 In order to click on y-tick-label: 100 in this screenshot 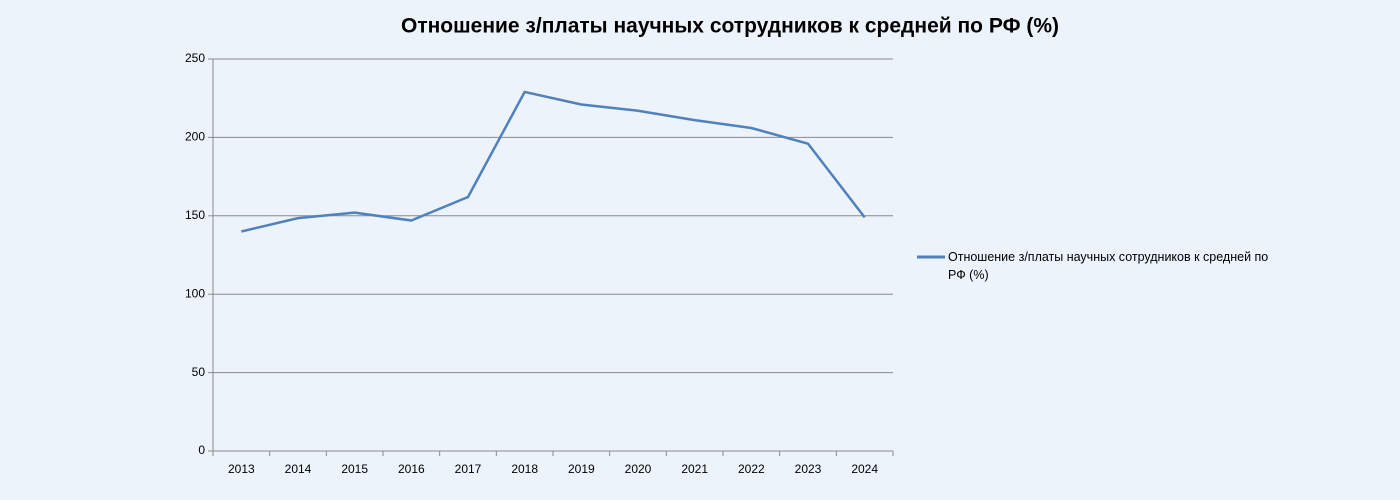, I will do `click(195, 293)`.